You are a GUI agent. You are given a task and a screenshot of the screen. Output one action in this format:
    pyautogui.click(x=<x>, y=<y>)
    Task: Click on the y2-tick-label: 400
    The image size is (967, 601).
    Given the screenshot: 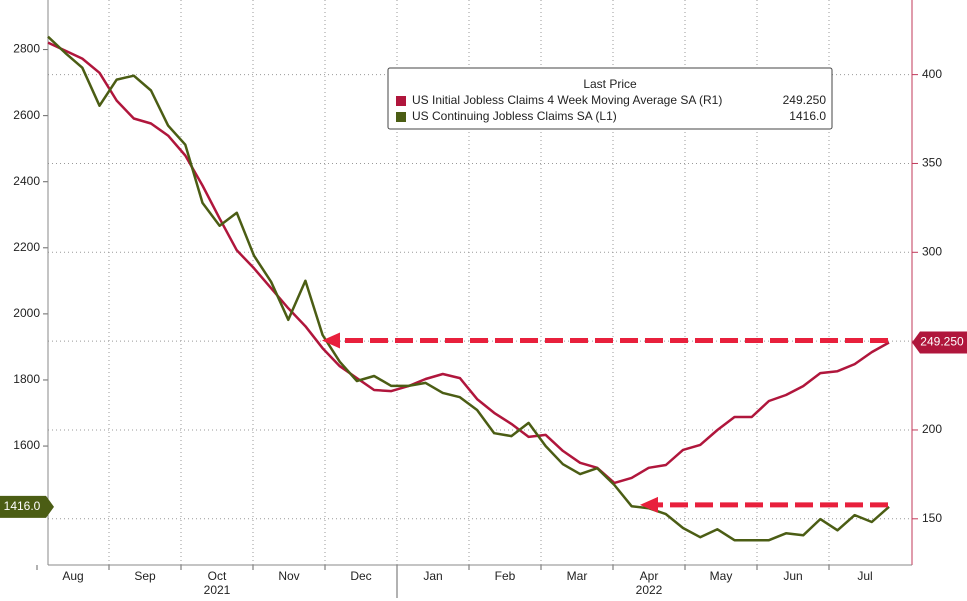 What is the action you would take?
    pyautogui.click(x=932, y=74)
    